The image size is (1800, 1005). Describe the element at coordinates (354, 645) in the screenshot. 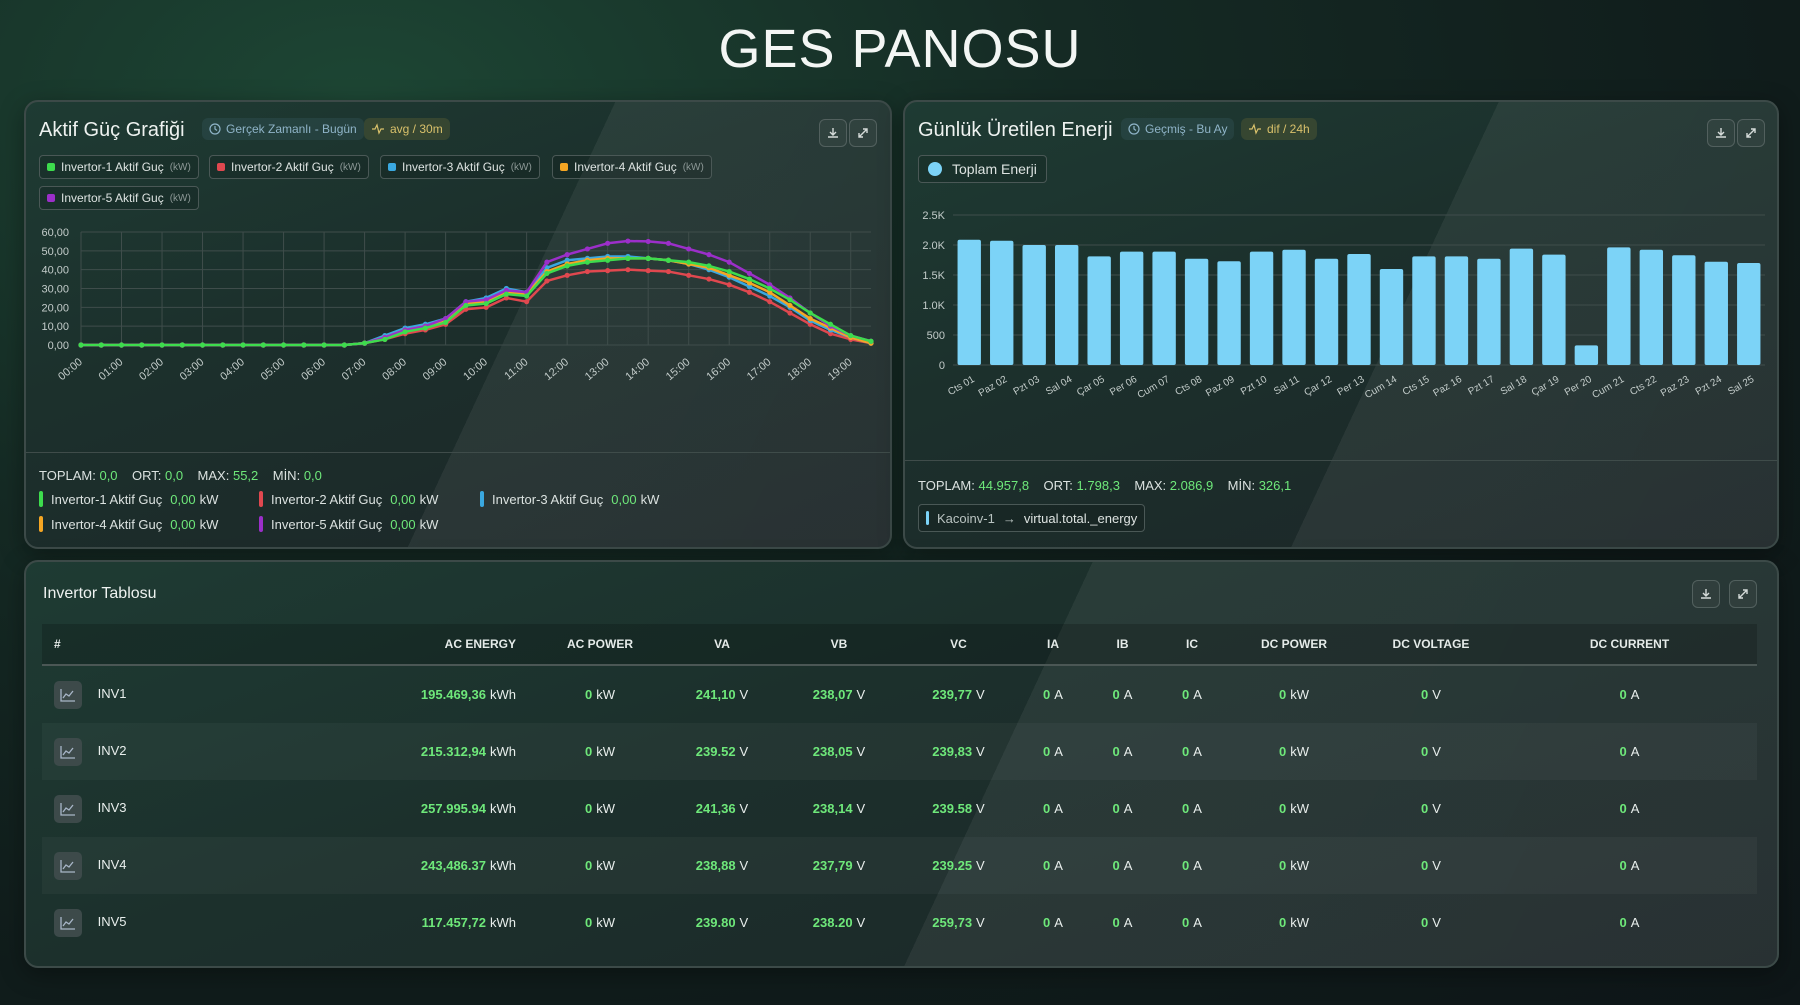

I see `column-header-ac-energy: AC ENERGY` at that location.